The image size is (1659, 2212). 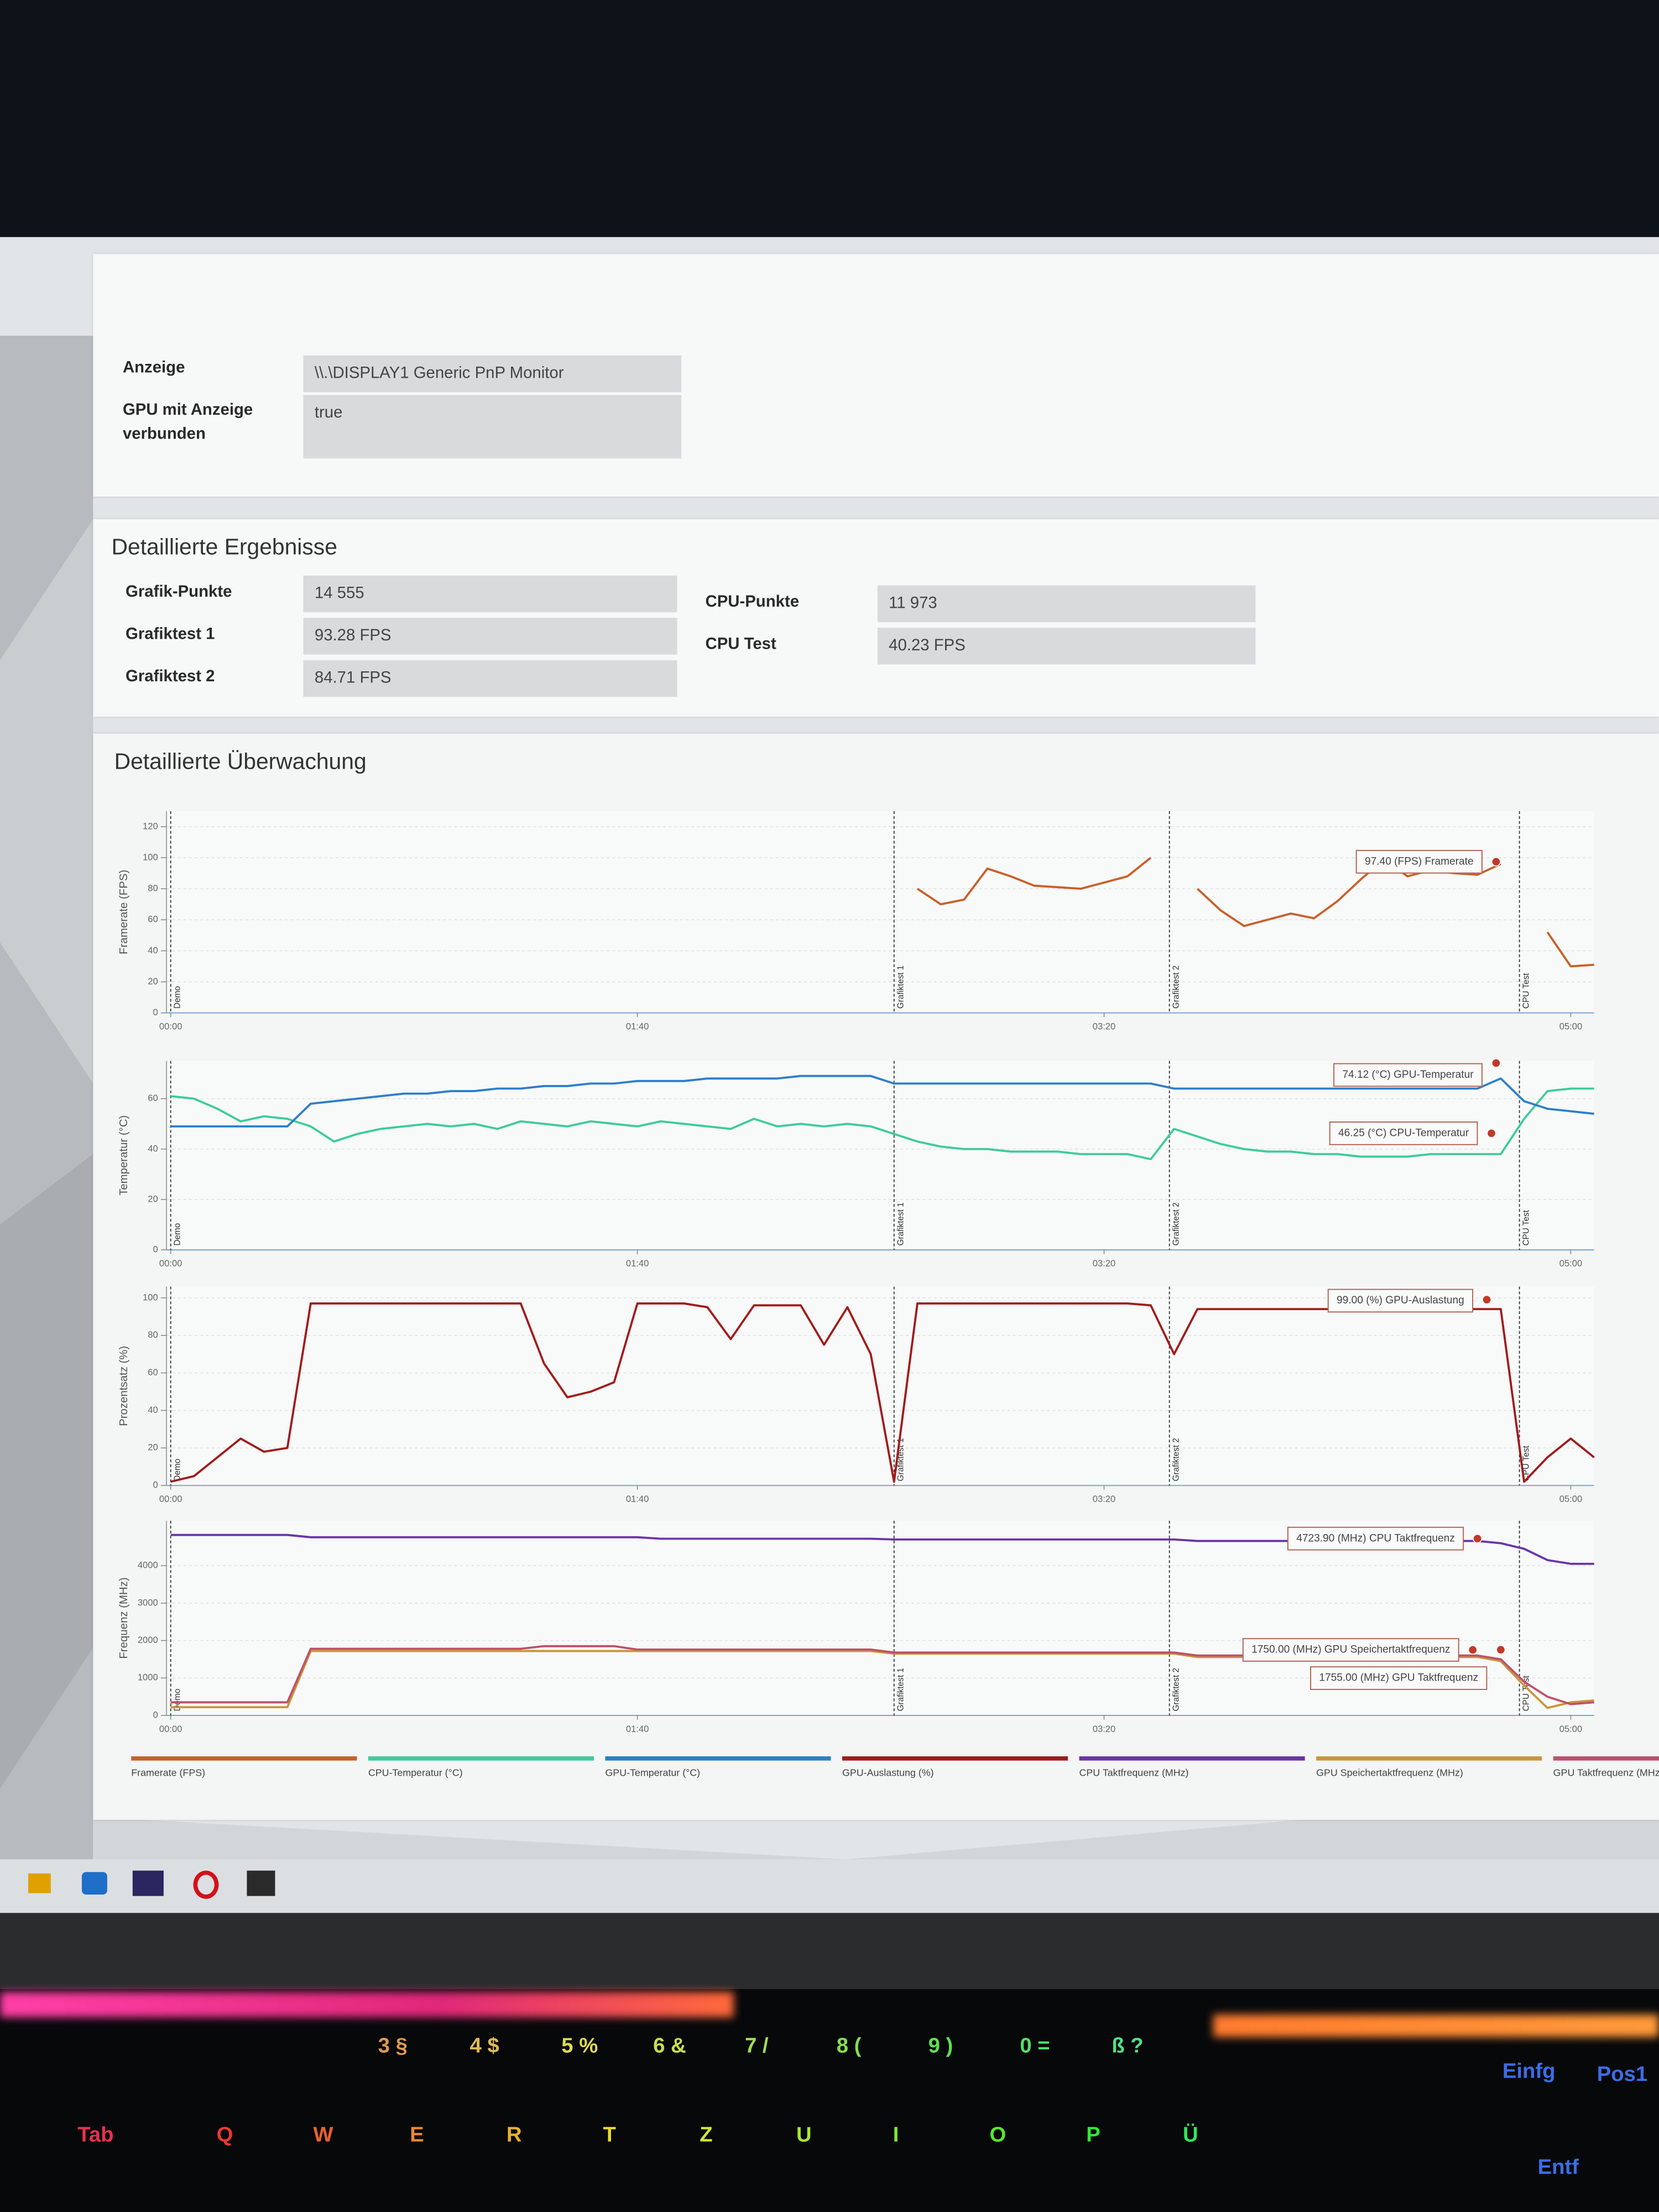 I want to click on y-tick-label: 120, so click(x=151, y=826).